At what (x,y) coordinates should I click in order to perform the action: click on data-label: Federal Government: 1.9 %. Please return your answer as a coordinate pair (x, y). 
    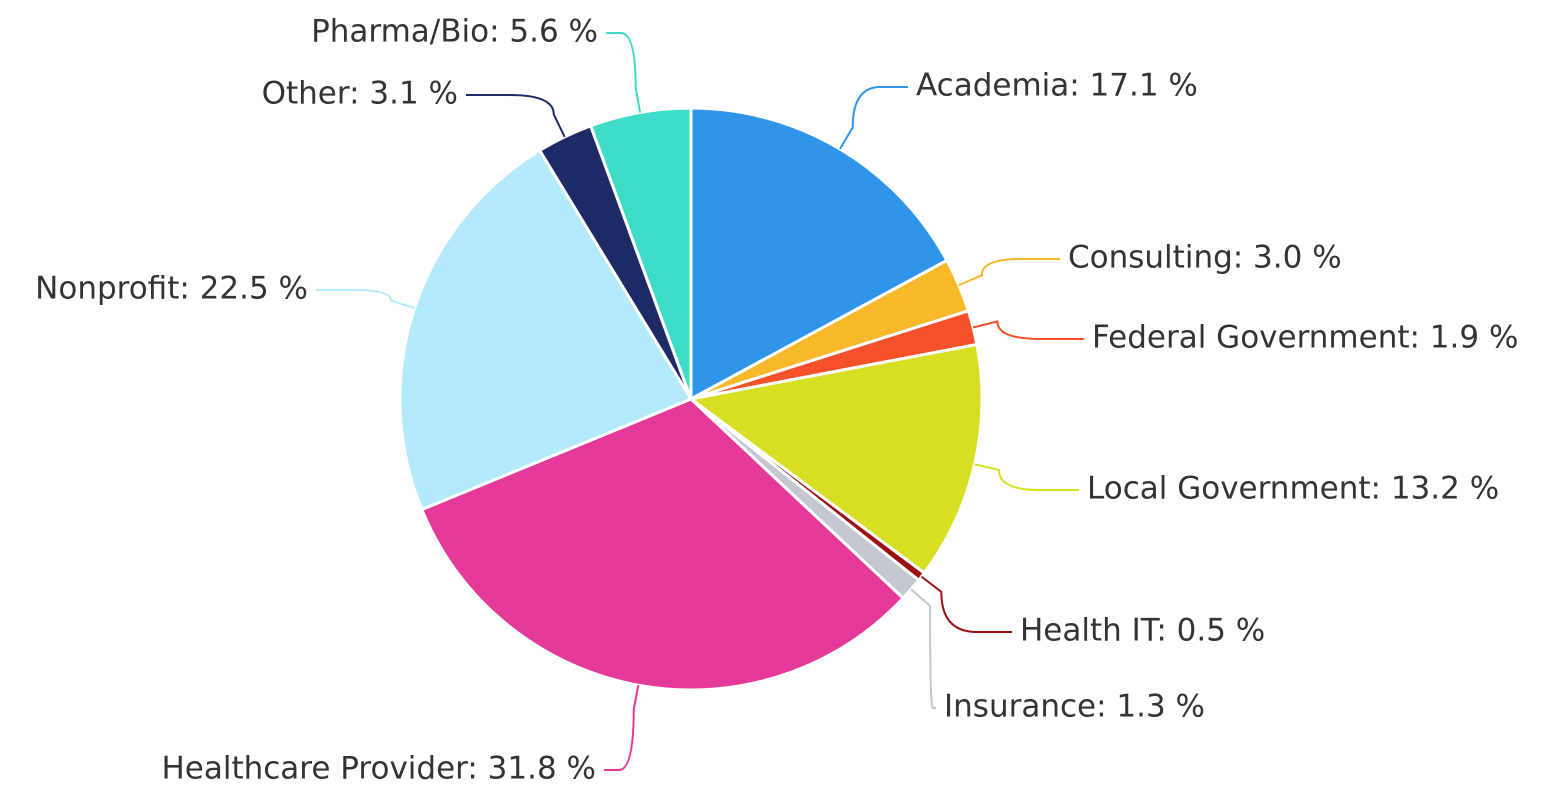
    Looking at the image, I should click on (1305, 338).